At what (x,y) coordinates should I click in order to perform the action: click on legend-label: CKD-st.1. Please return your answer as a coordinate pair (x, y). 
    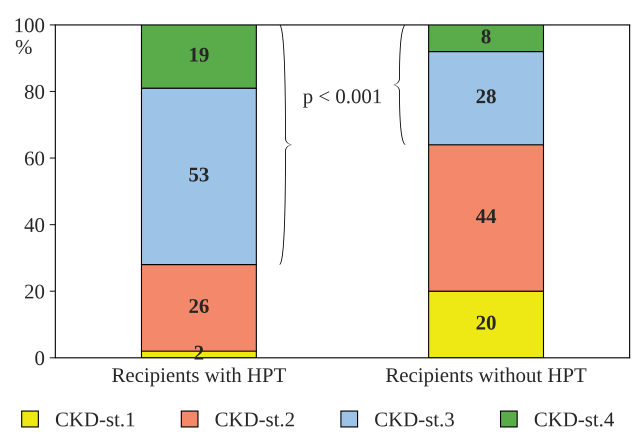
    Looking at the image, I should click on (95, 419).